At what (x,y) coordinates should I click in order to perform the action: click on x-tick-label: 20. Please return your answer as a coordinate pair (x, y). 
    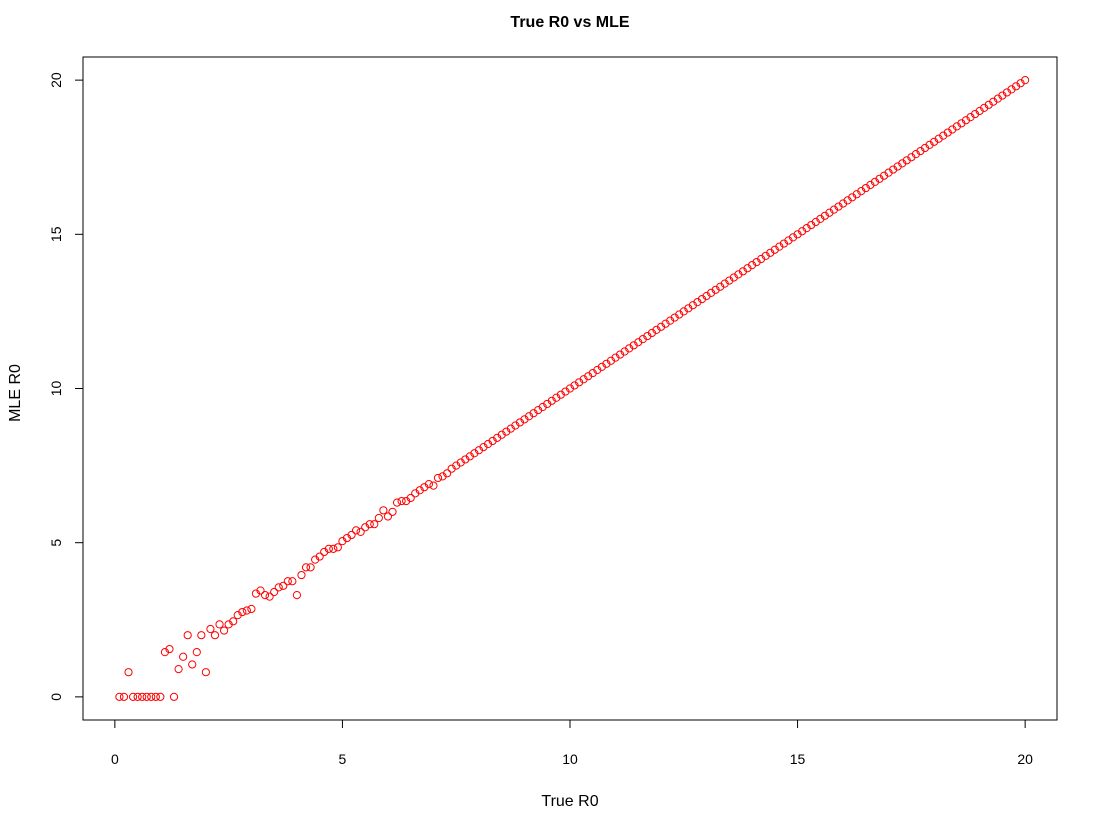
    Looking at the image, I should click on (1025, 759).